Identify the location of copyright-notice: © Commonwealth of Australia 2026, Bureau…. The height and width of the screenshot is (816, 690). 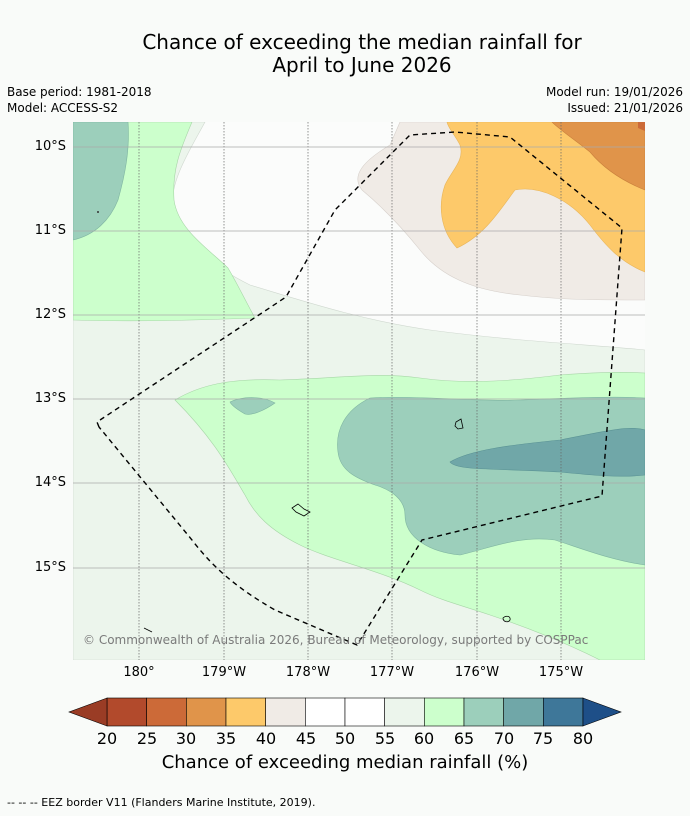
(336, 640).